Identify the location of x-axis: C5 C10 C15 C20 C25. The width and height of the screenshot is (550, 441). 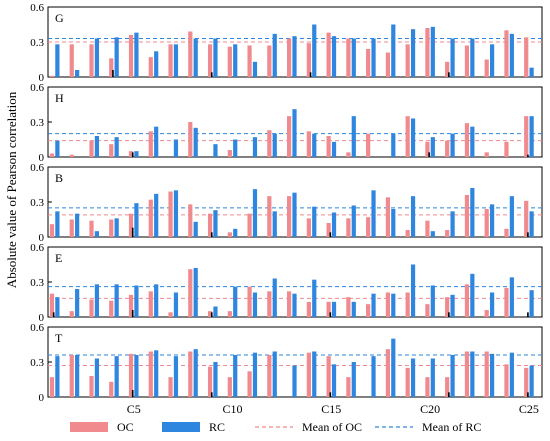
(333, 409).